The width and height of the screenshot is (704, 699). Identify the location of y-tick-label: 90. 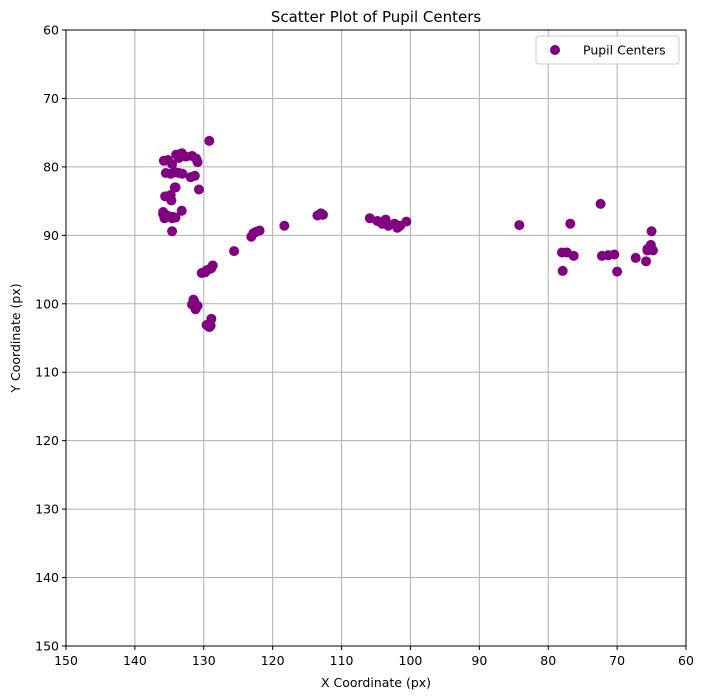
(51, 235).